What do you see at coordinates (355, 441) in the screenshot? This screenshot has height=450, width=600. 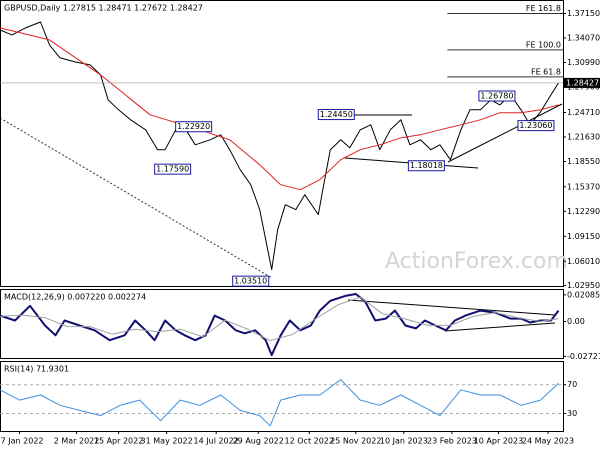 I see `x-tick-label: 25 Nov 2022` at bounding box center [355, 441].